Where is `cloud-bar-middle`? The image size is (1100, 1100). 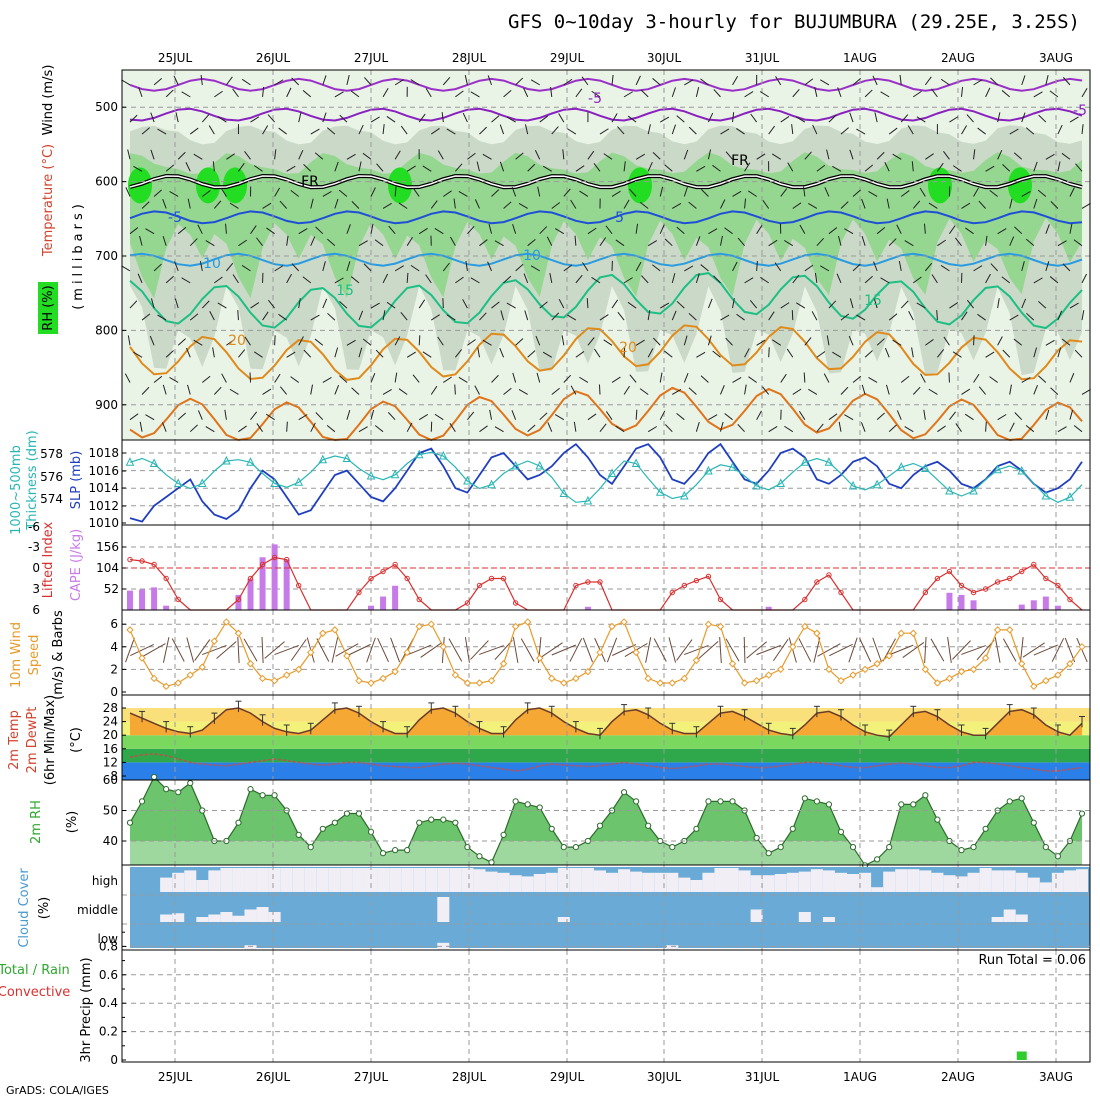
cloud-bar-middle is located at coordinates (214, 918).